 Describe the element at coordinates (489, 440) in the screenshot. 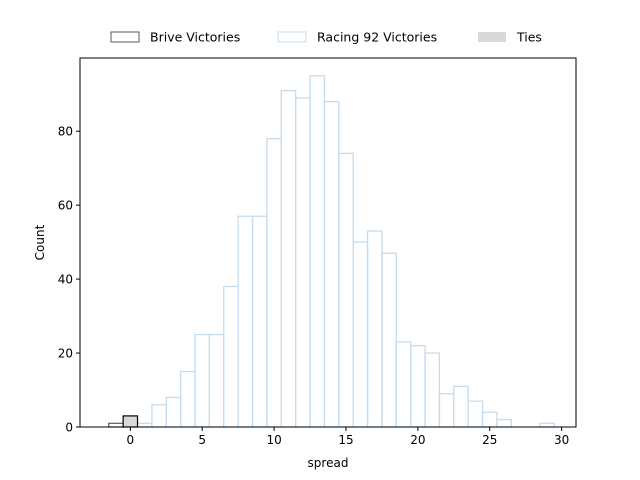

I see `x-tick-label: 25` at that location.